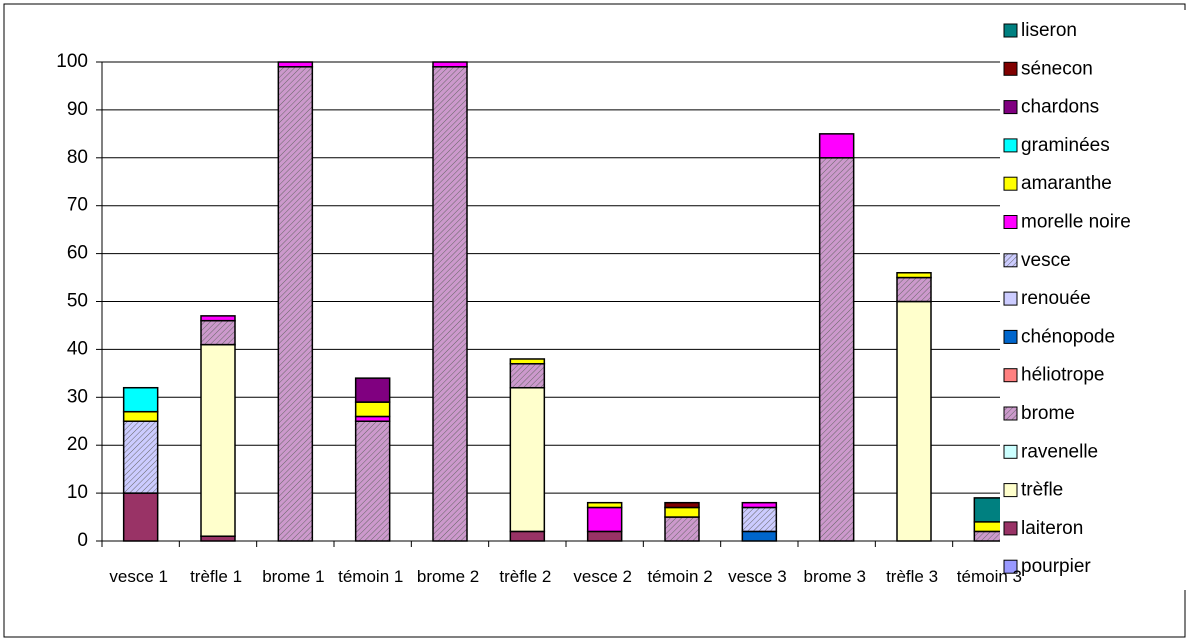 This screenshot has height=641, width=1189. I want to click on legend-box, so click(1093, 300).